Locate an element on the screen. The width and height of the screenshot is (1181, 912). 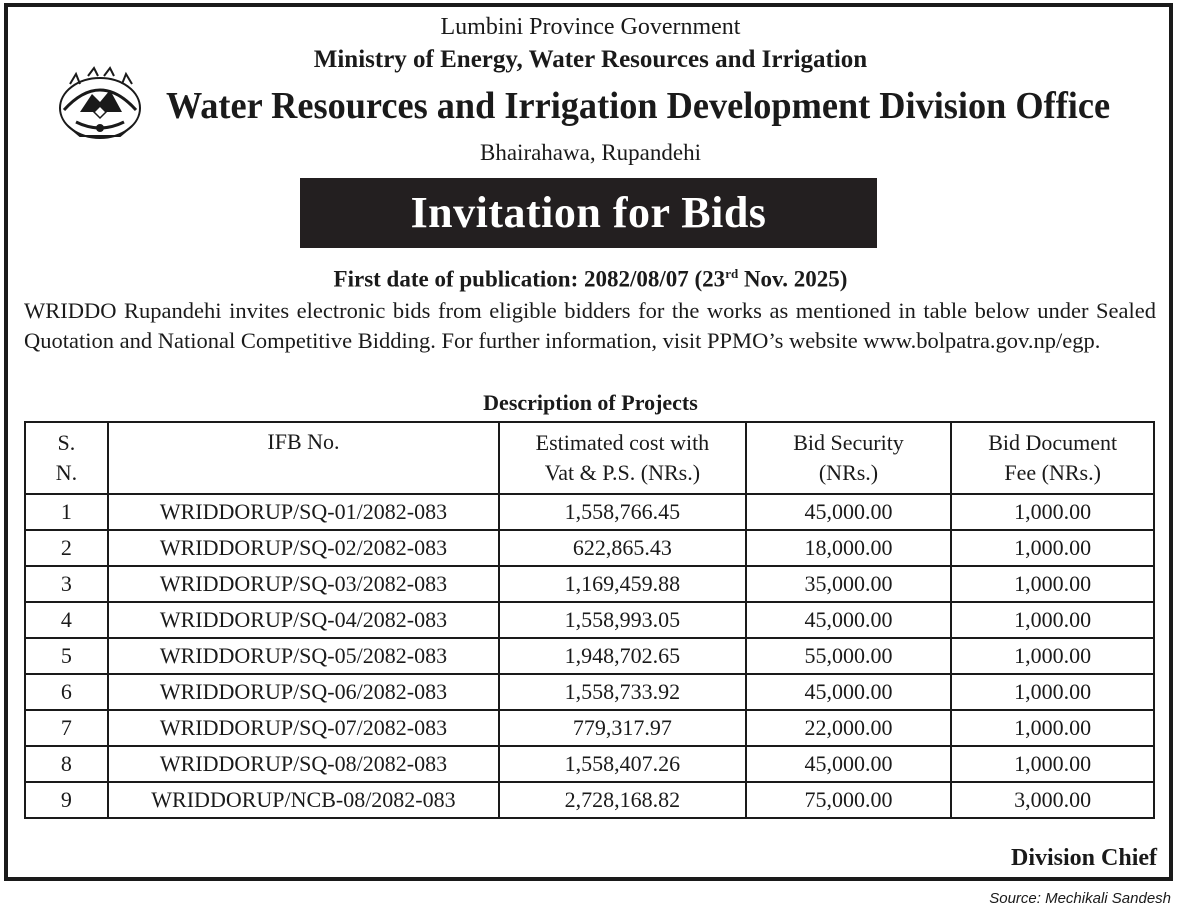
header-bid-document-fee: Bid Document Fee (NRs.) is located at coordinates (1052, 458).